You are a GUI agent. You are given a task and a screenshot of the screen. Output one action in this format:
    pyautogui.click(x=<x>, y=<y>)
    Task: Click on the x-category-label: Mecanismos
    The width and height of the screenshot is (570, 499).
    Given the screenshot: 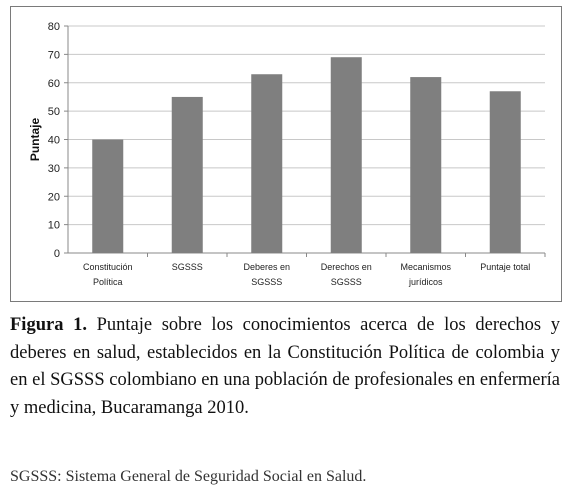 What is the action you would take?
    pyautogui.click(x=425, y=267)
    